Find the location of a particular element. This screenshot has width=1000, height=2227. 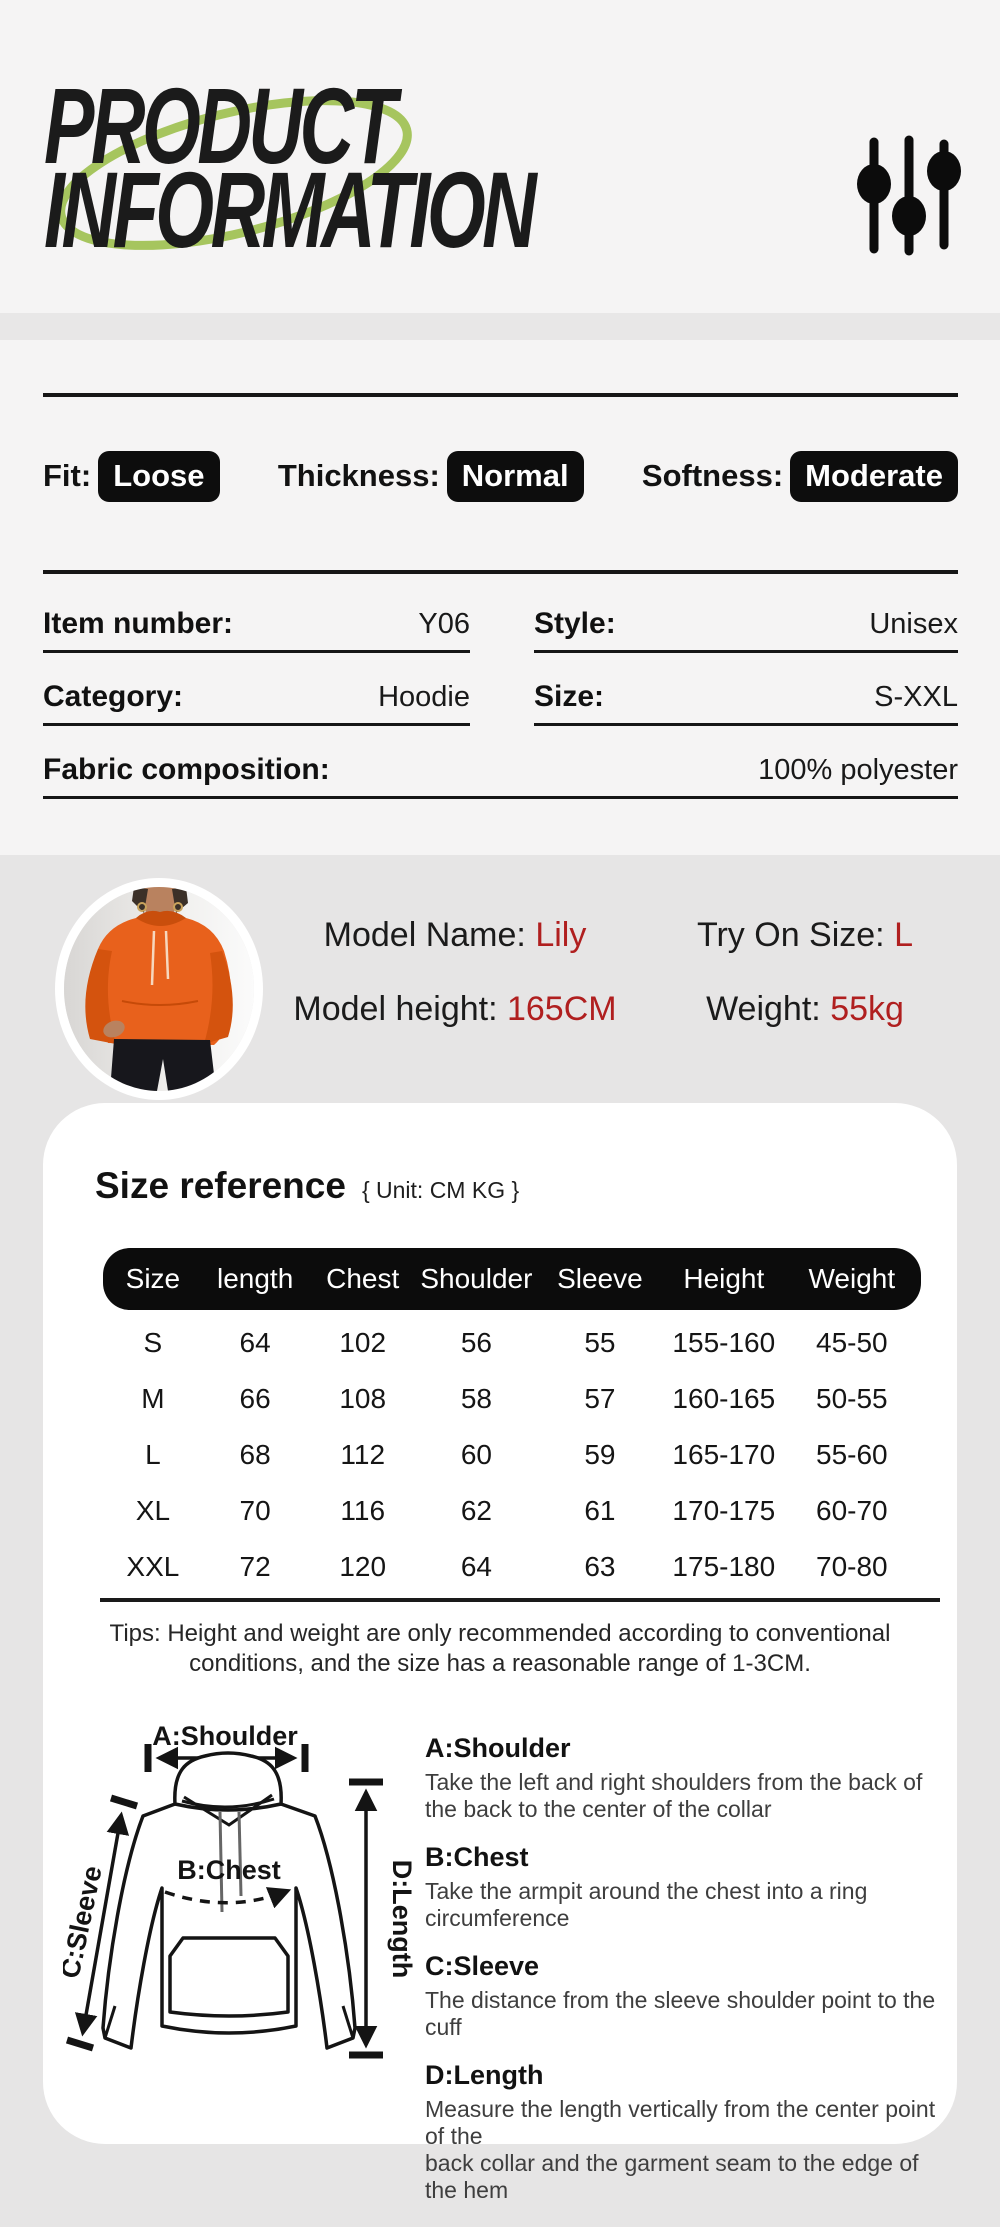

size-table-row: XXL 72 120 64 63 175-180 70-80 is located at coordinates (512, 1567).